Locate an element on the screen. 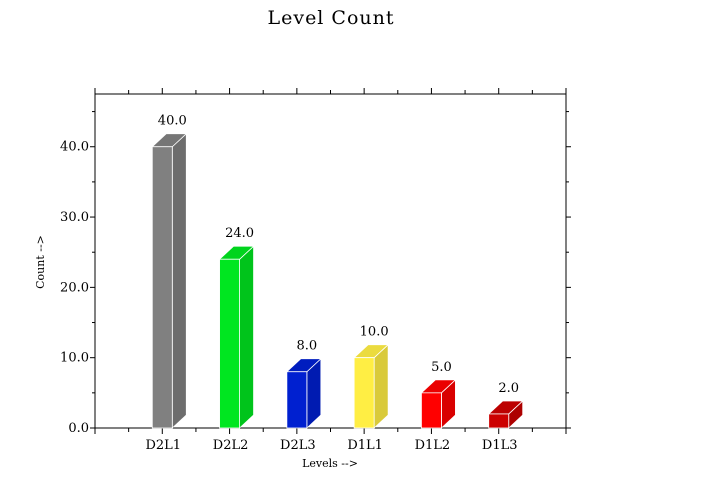  bar-d2l1 is located at coordinates (169, 280).